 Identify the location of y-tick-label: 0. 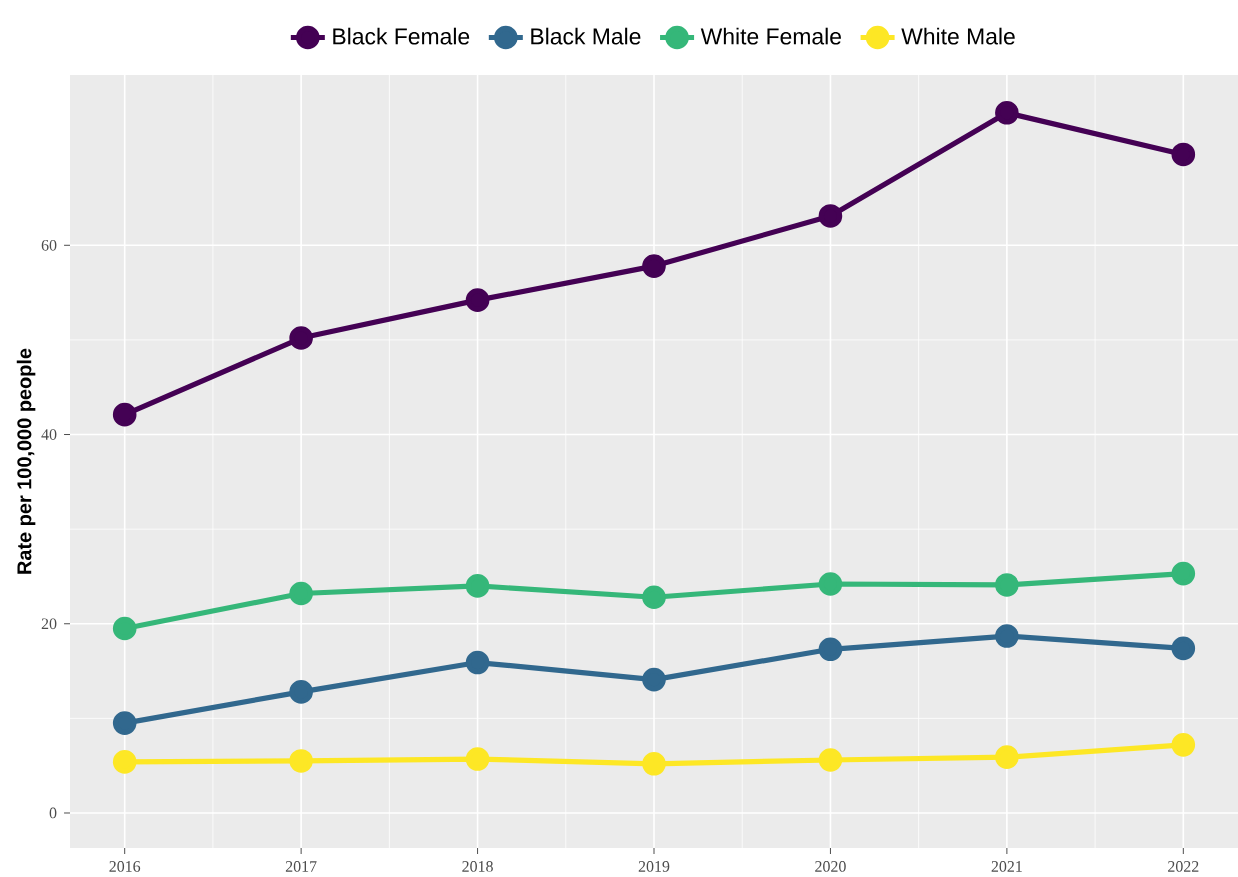
(53, 813).